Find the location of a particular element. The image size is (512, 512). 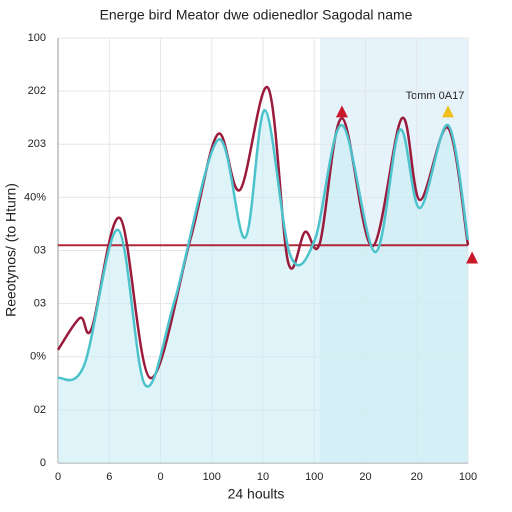

y-tick-label: 202 is located at coordinates (37, 91).